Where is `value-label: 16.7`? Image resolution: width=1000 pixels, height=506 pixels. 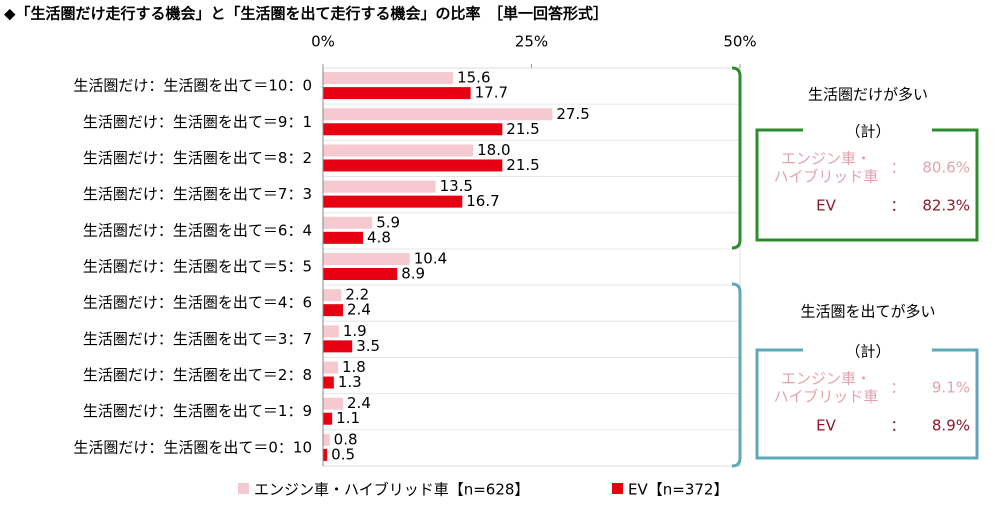
value-label: 16.7 is located at coordinates (482, 201).